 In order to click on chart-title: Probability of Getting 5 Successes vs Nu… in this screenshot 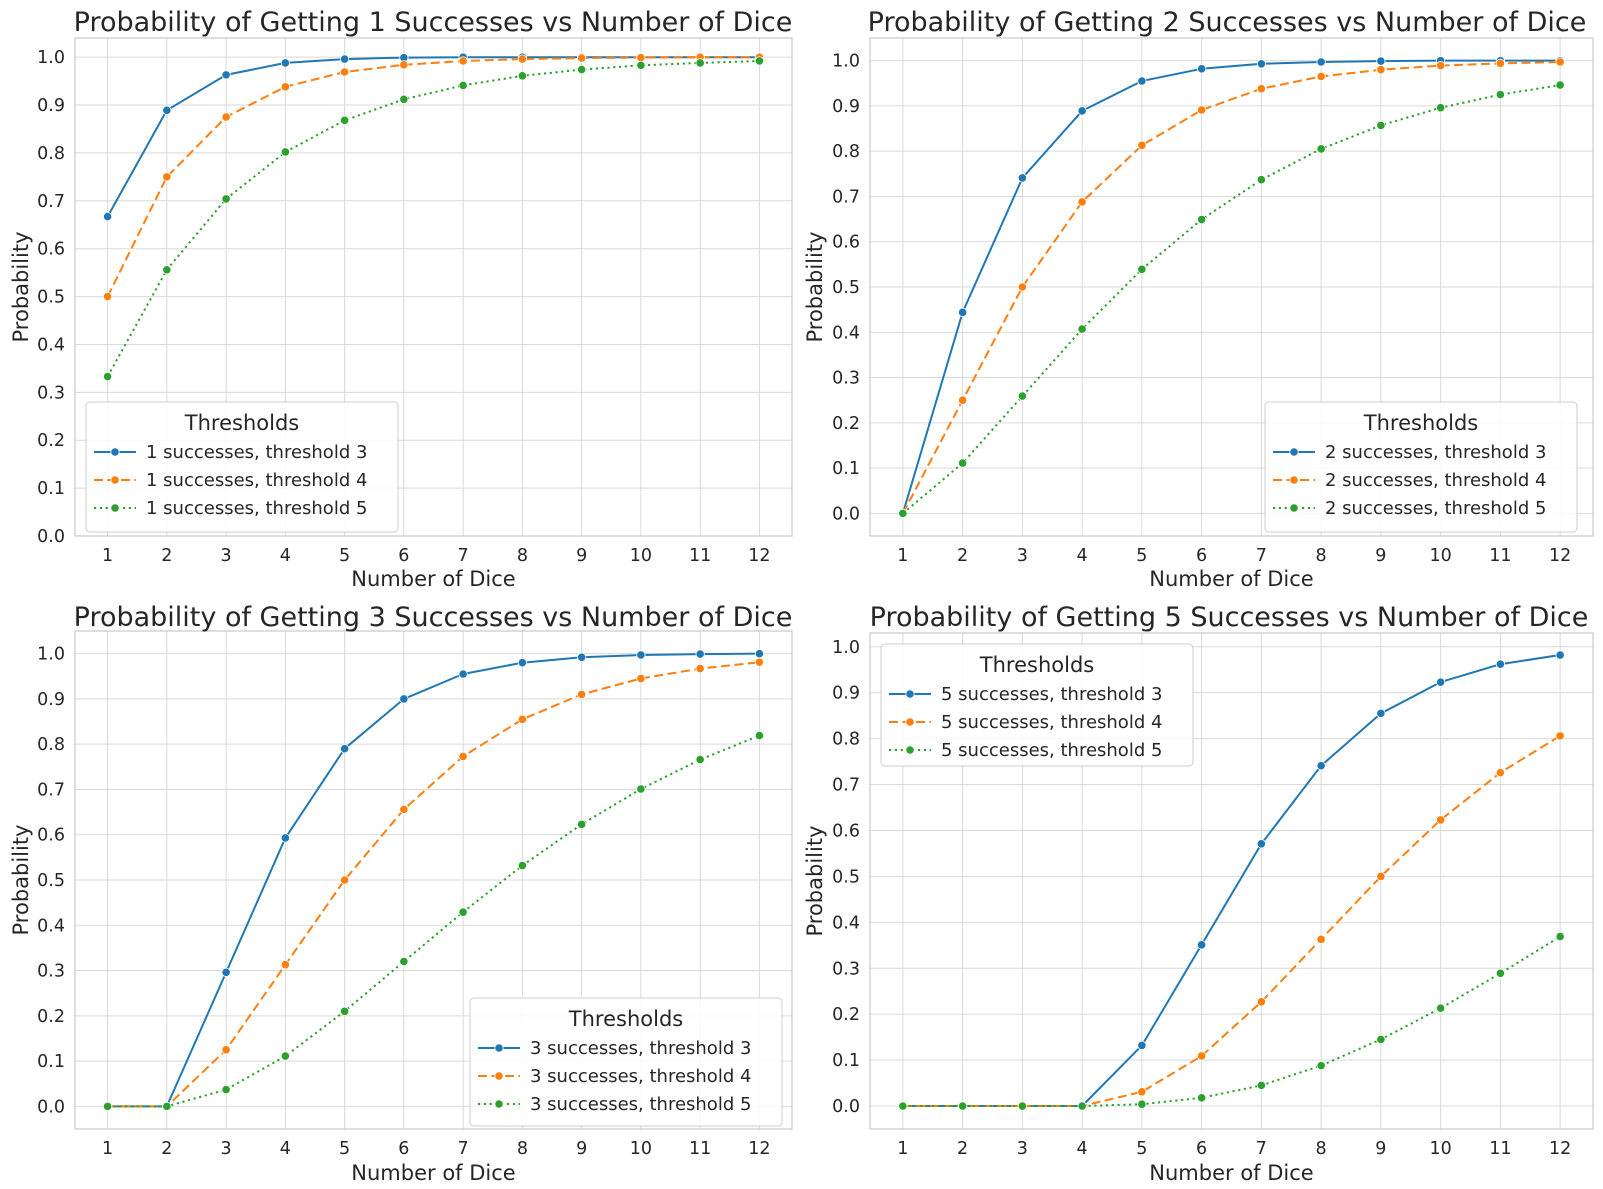, I will do `click(1229, 617)`.